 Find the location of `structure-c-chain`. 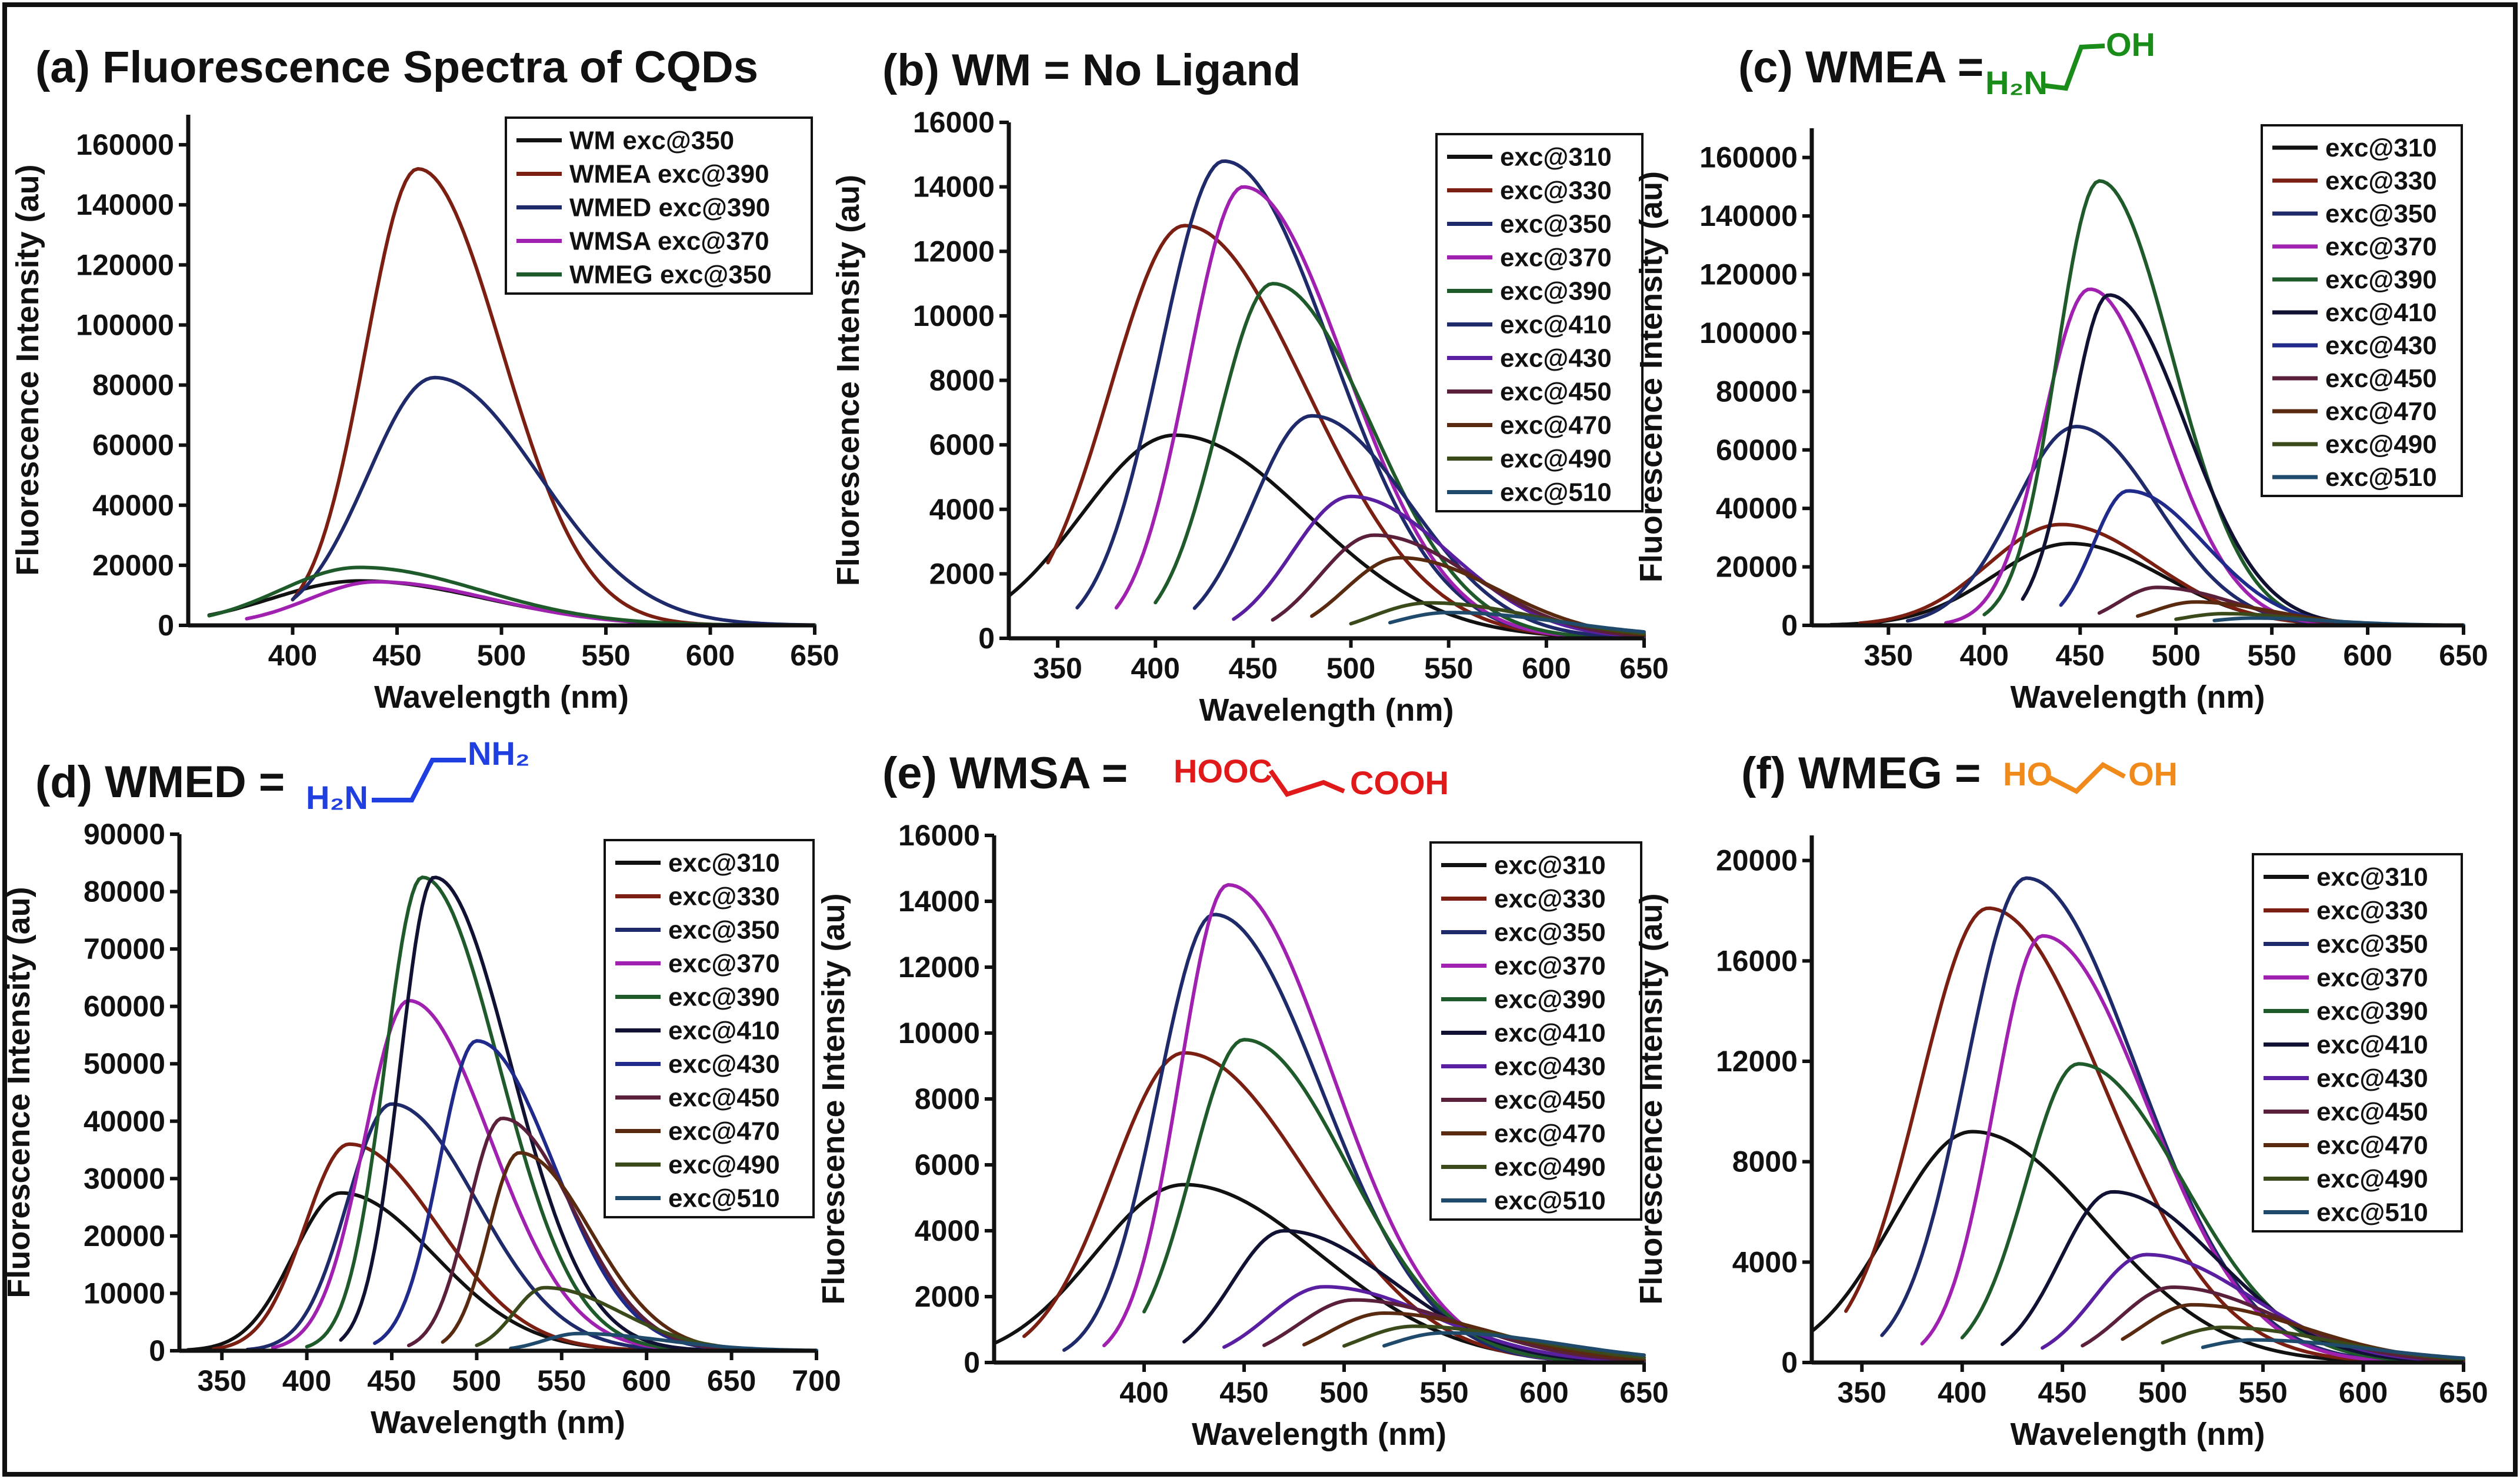

structure-c-chain is located at coordinates (2073, 67).